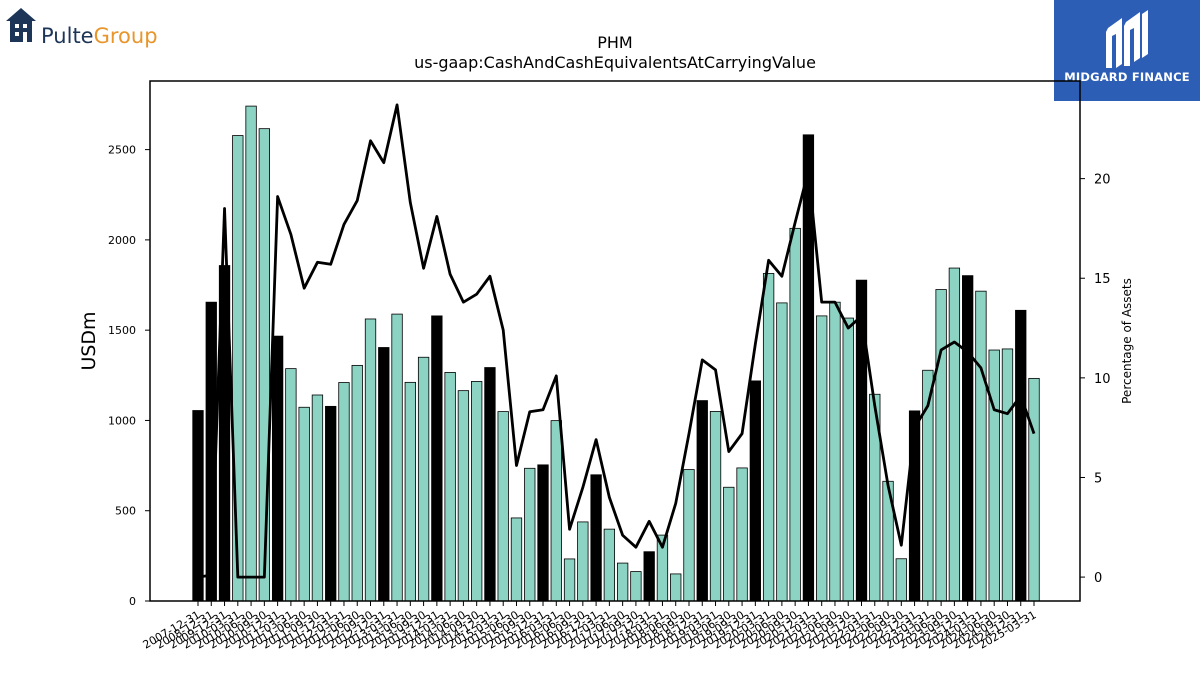  I want to click on y-tick-label: 2000, so click(122, 240).